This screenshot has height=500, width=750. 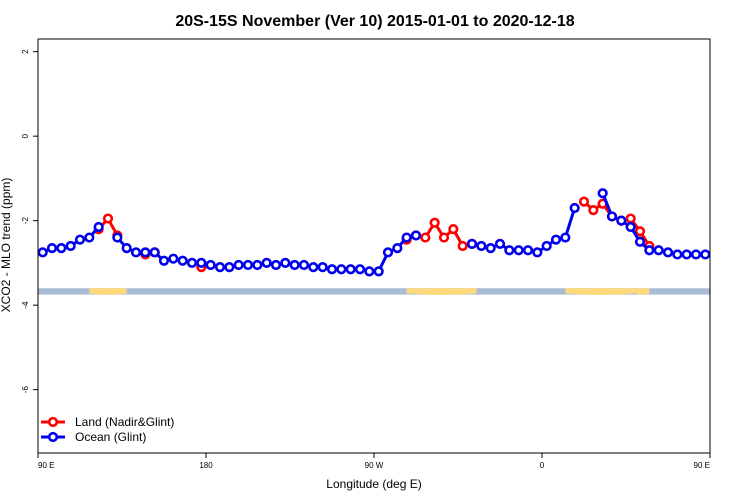 I want to click on legend: Land (Nadir&Glint)Ocean (Glint), so click(x=107, y=429).